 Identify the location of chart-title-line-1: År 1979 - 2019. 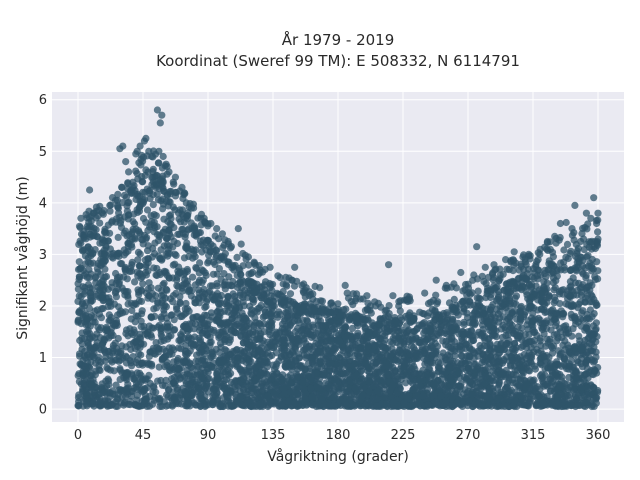
(338, 39).